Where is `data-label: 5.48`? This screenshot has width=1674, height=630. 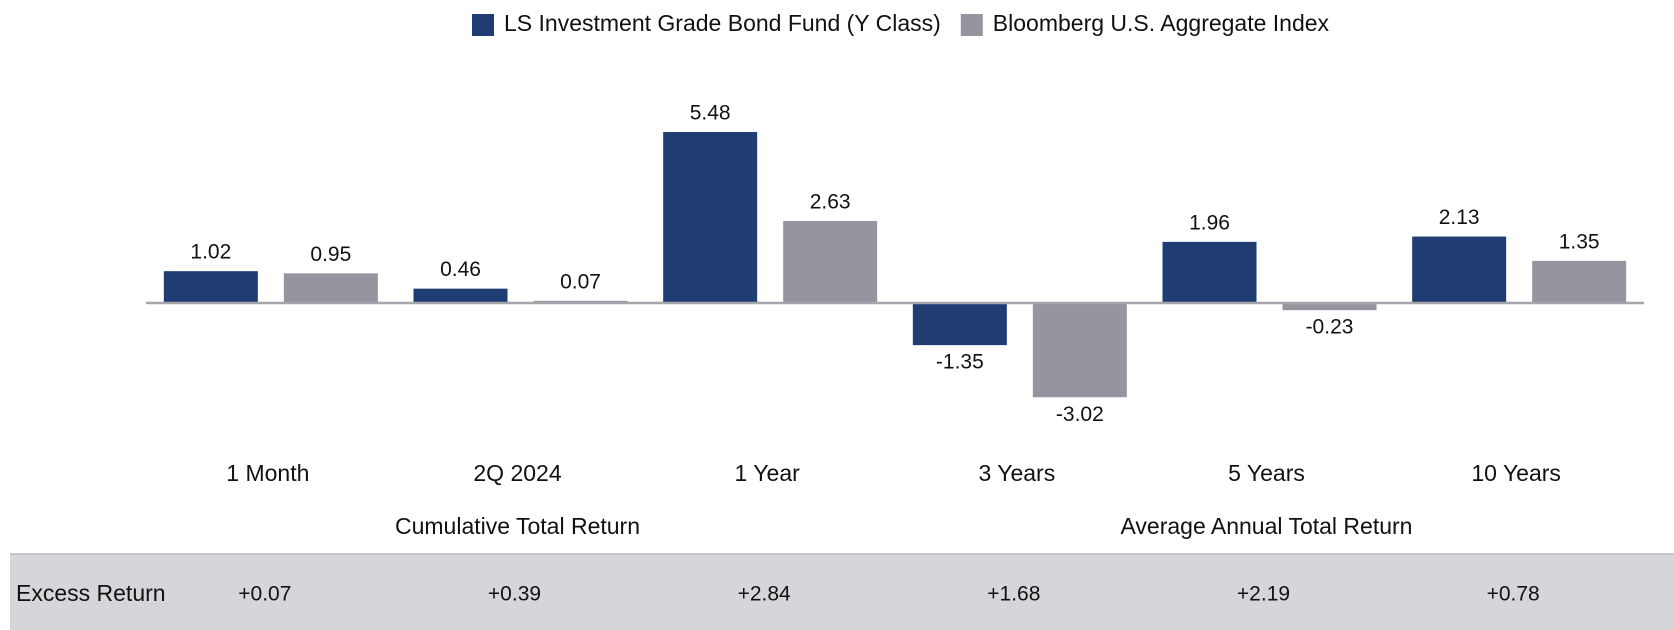
data-label: 5.48 is located at coordinates (710, 113).